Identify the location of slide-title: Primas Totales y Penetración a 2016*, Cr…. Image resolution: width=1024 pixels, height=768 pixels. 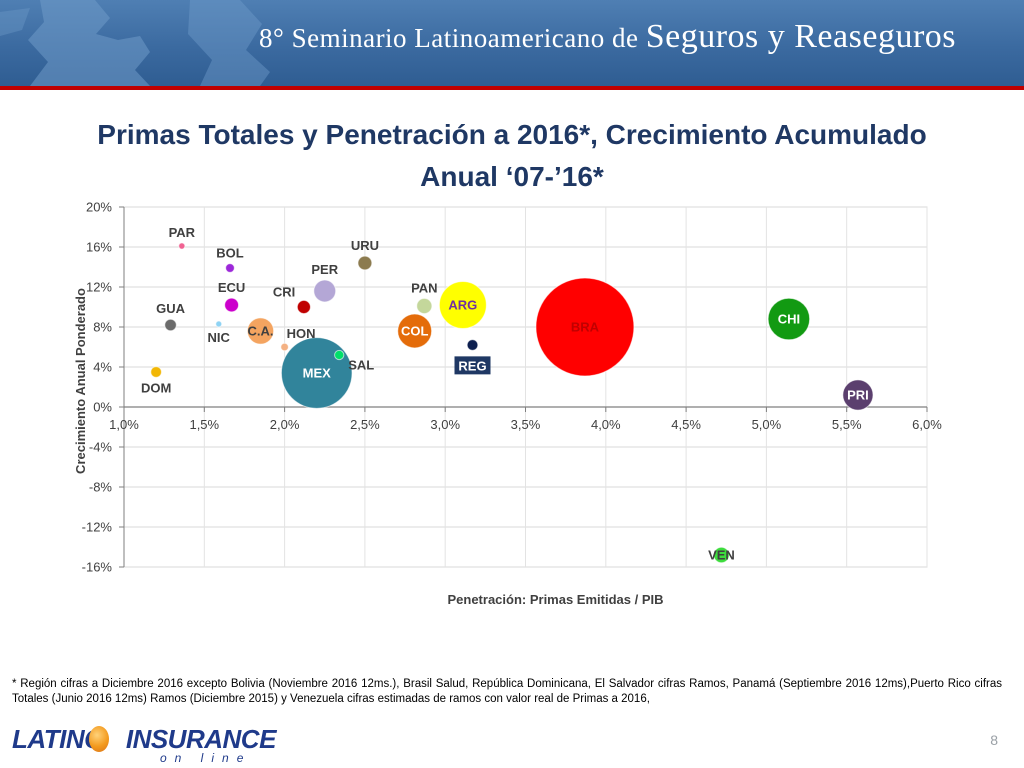
(512, 156).